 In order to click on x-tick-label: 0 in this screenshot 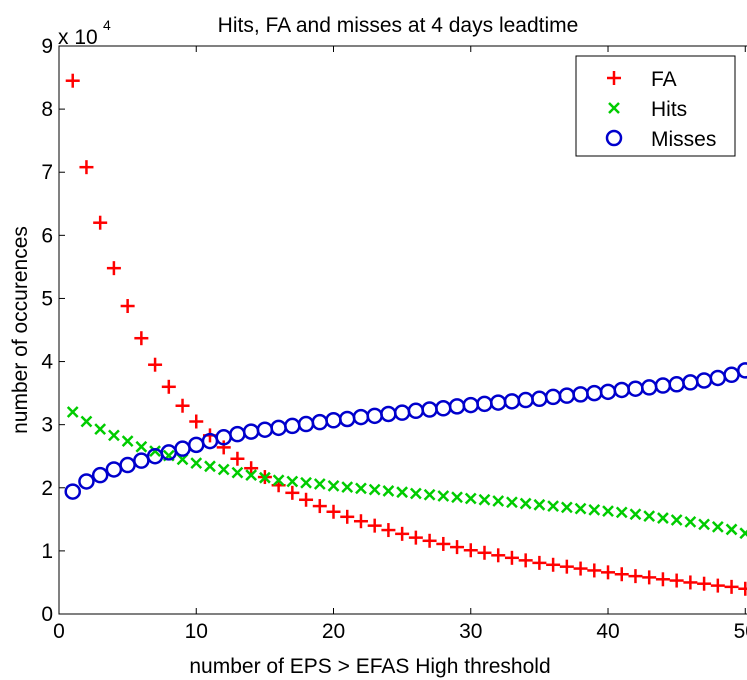, I will do `click(59, 631)`.